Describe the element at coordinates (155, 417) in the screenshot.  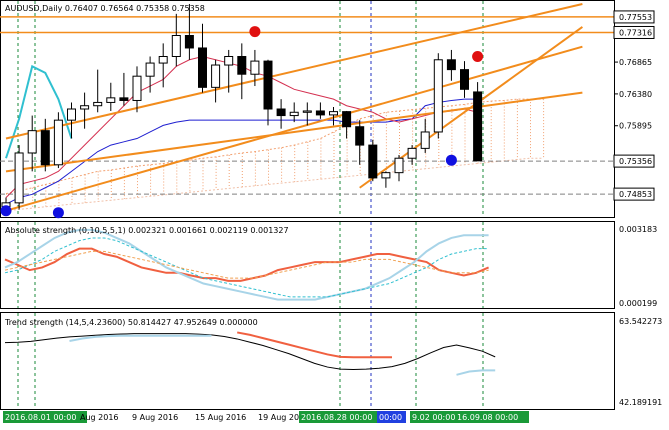
I see `time-axis-label: 9 Aug 2016` at that location.